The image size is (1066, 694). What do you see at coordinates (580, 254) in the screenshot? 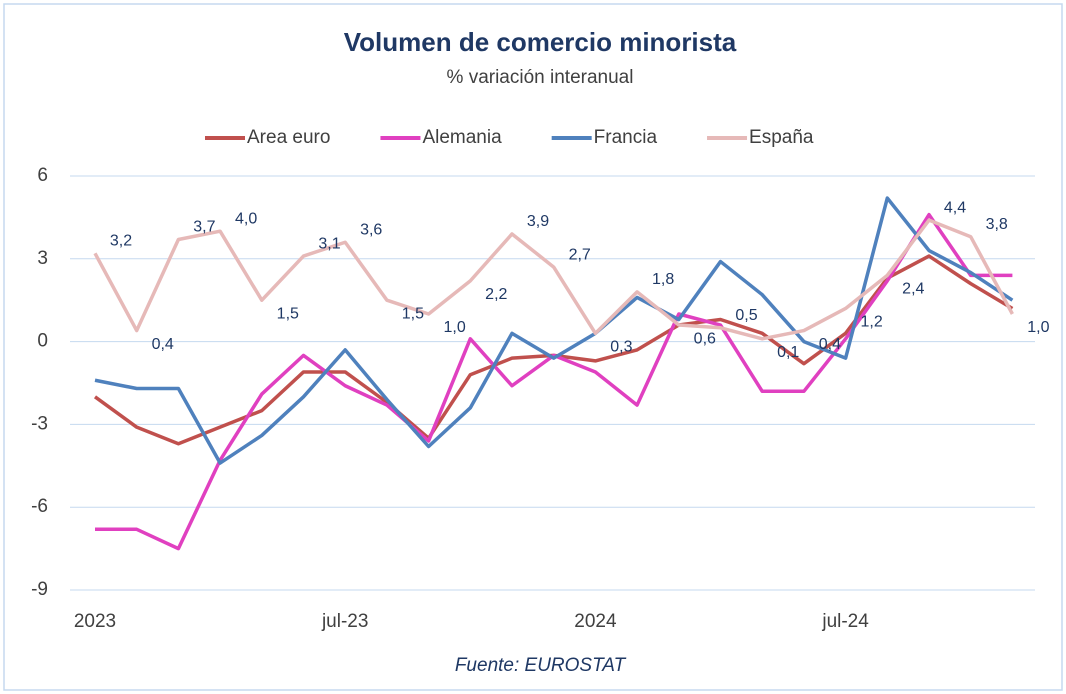
I see `data-label: 2,7` at bounding box center [580, 254].